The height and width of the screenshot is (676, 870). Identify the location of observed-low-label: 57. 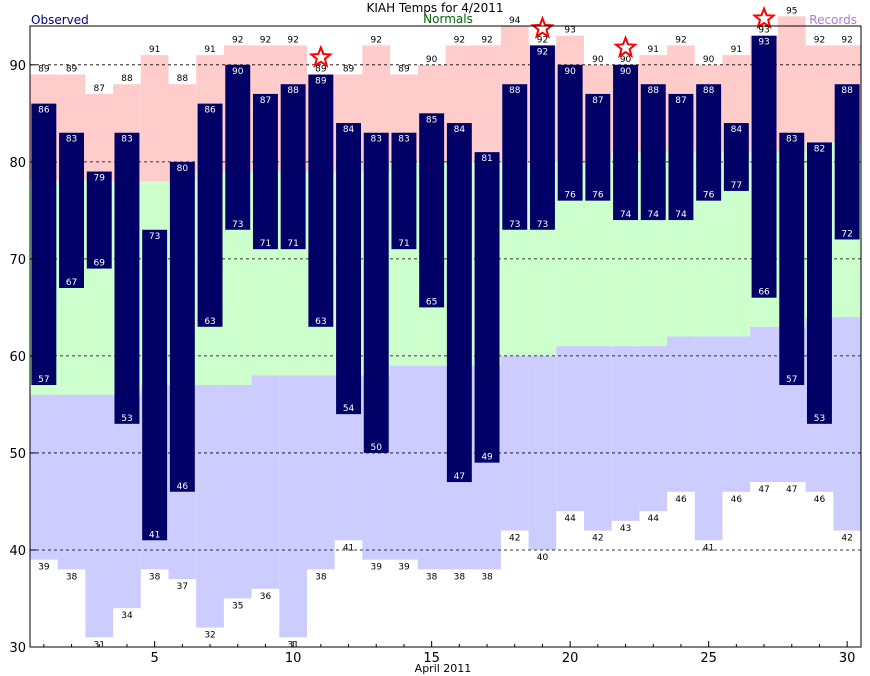
(791, 380).